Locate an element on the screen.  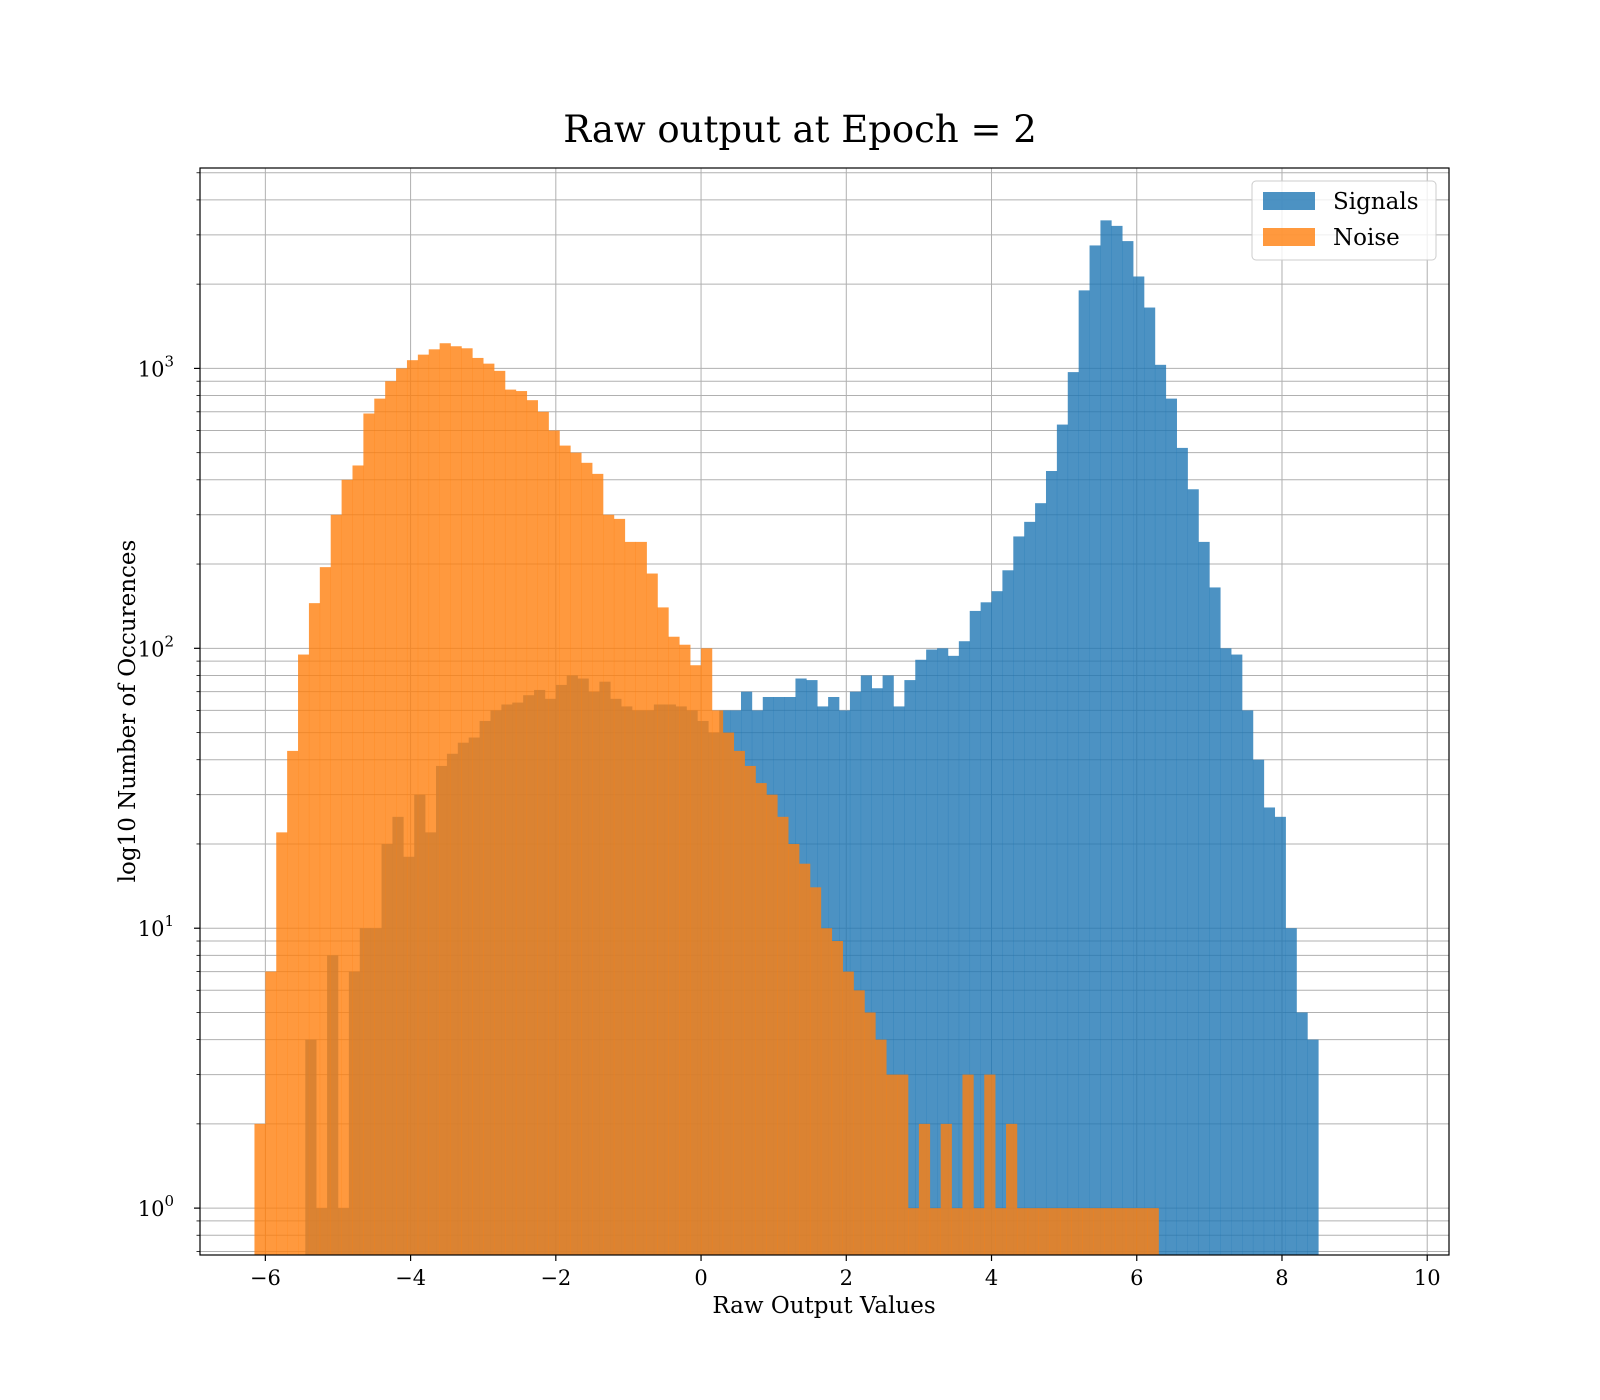
y-tick-label: 10² is located at coordinates (156, 646).